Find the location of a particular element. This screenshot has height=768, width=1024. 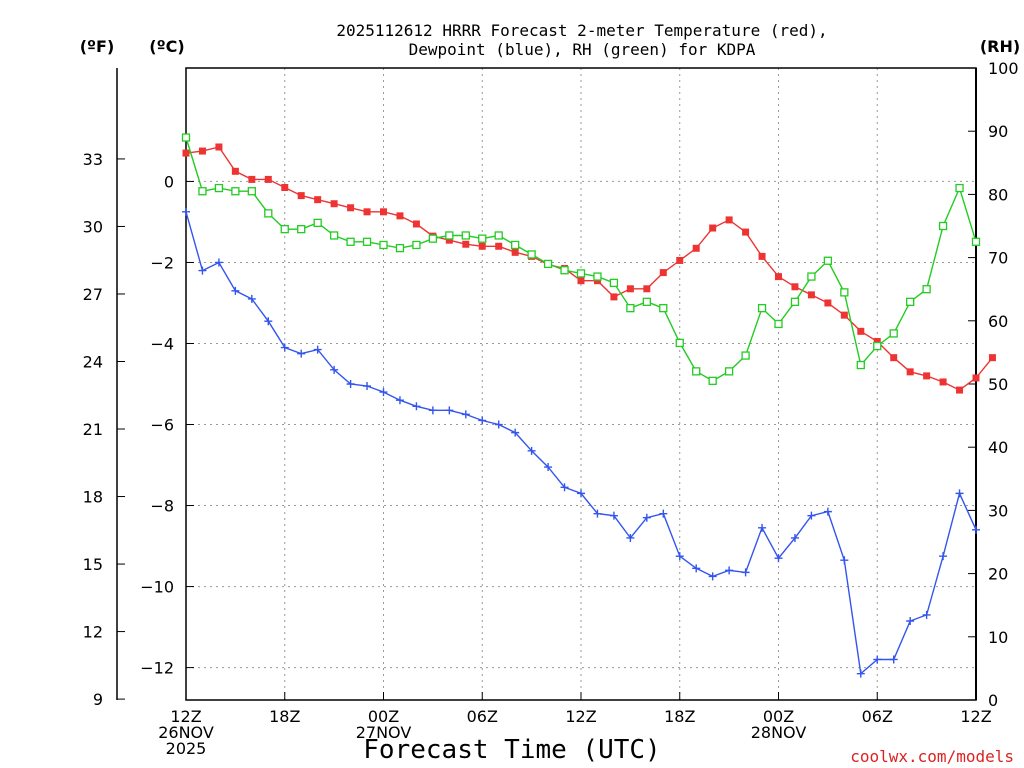

rh-unit-label: (RH) is located at coordinates (1000, 46).